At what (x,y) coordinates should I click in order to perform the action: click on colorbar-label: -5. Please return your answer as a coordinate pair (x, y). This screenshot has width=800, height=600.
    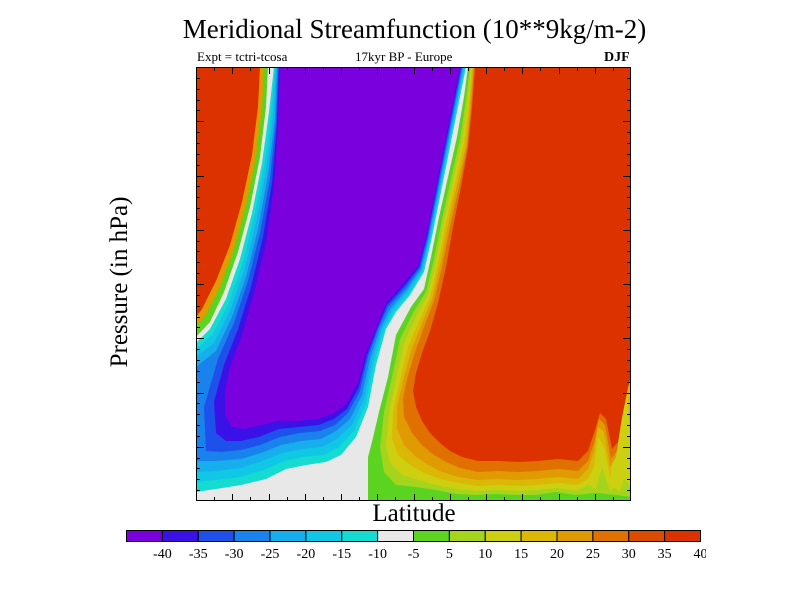
    Looking at the image, I should click on (414, 554).